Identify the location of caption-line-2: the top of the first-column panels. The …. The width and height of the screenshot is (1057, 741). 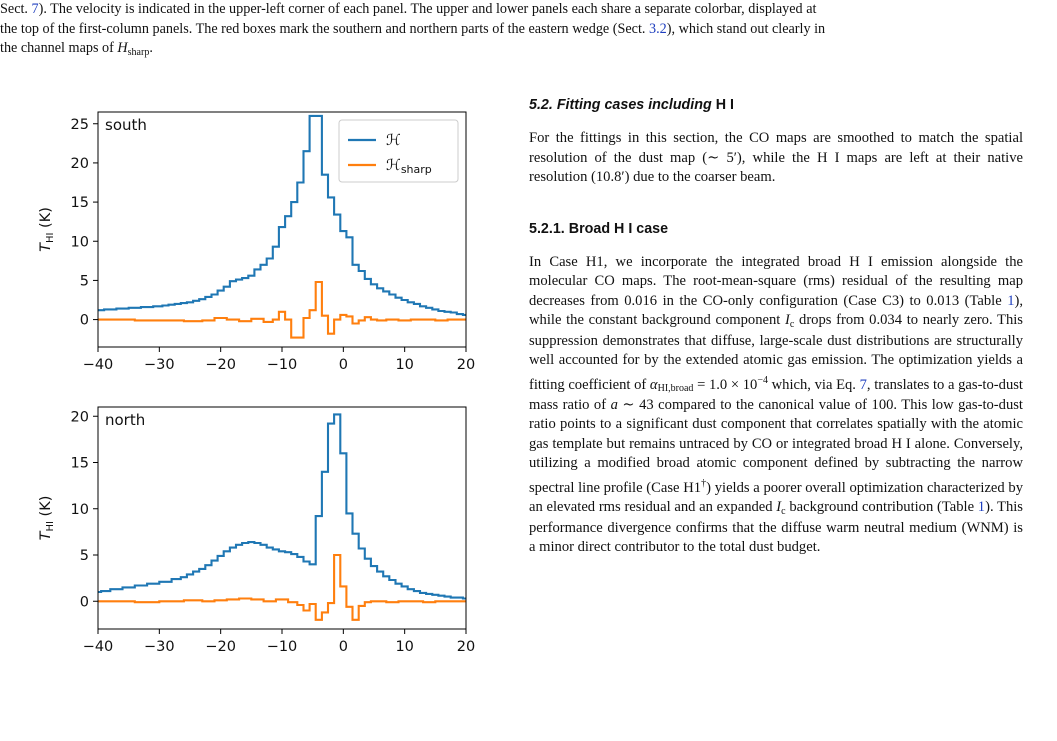
(528, 30).